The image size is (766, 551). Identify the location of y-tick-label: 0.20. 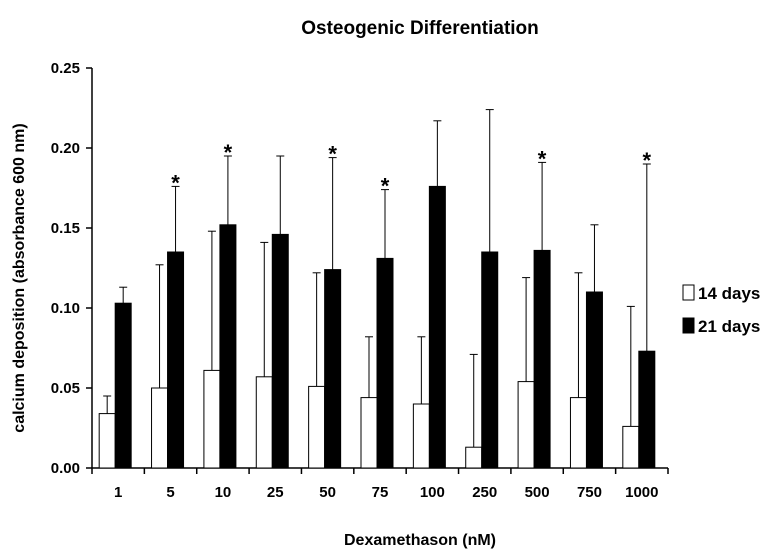
(65, 148).